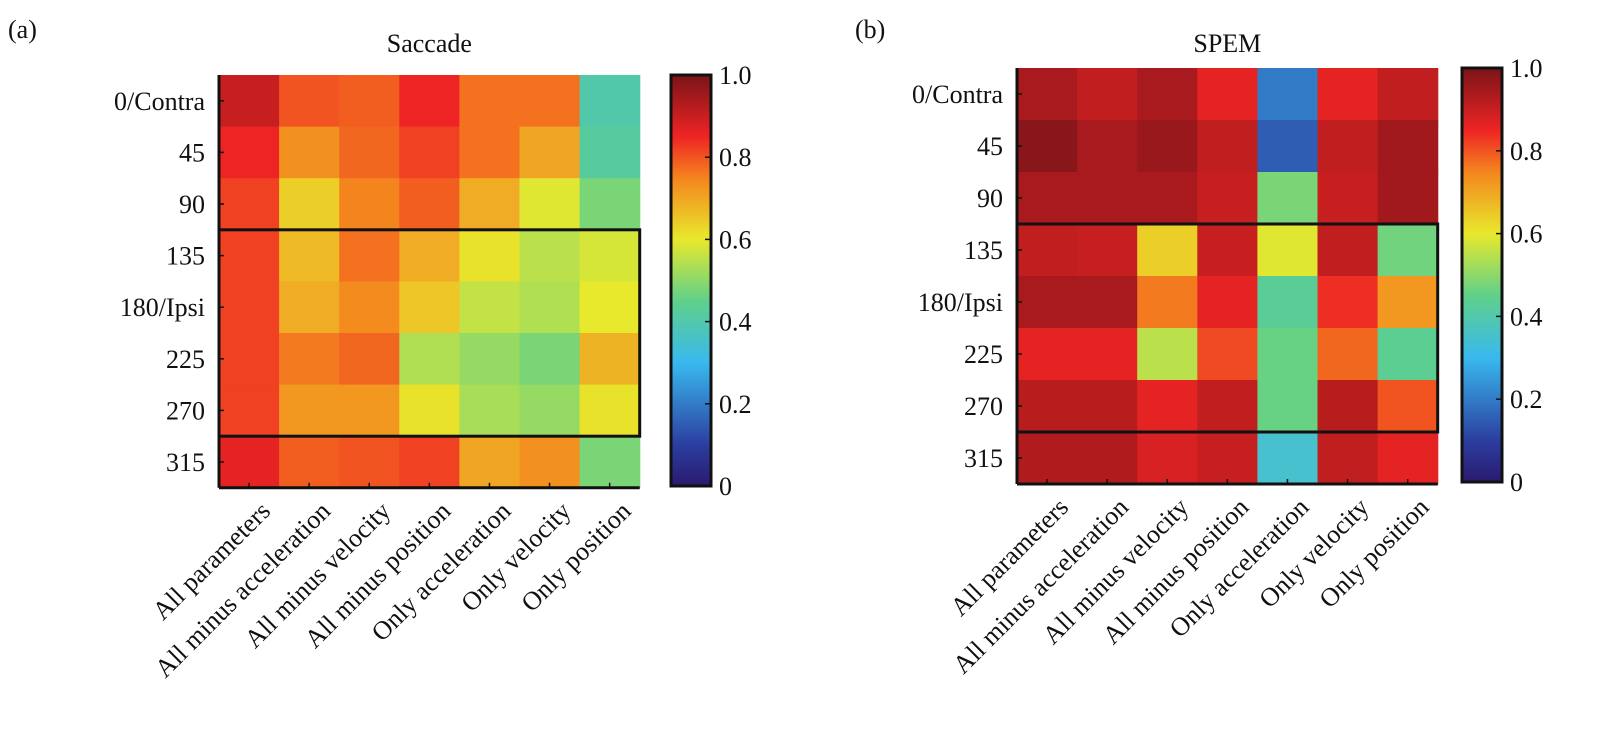  Describe the element at coordinates (691, 280) in the screenshot. I see `colorbar` at that location.